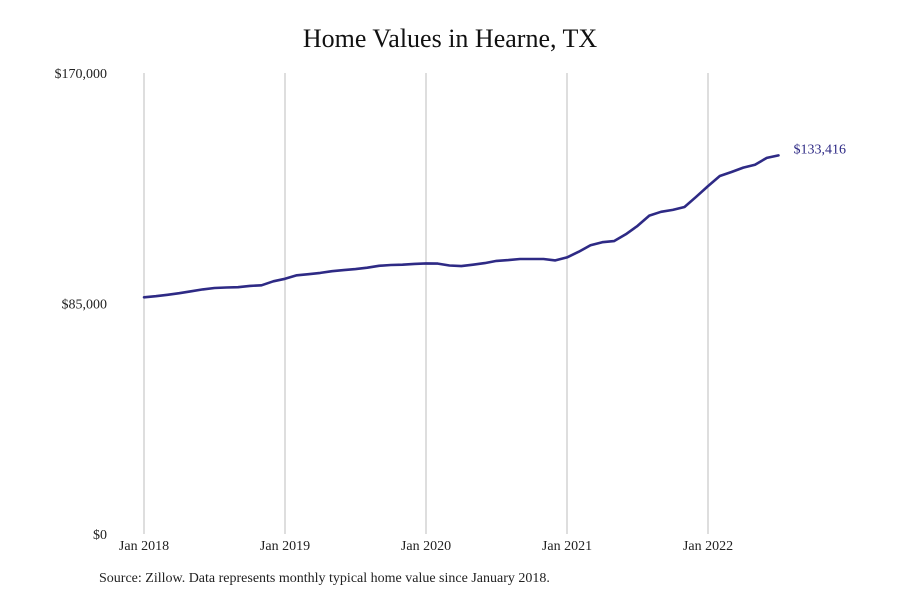 This screenshot has height=600, width=900. What do you see at coordinates (708, 546) in the screenshot?
I see `x-tick-label: Jan 2022` at bounding box center [708, 546].